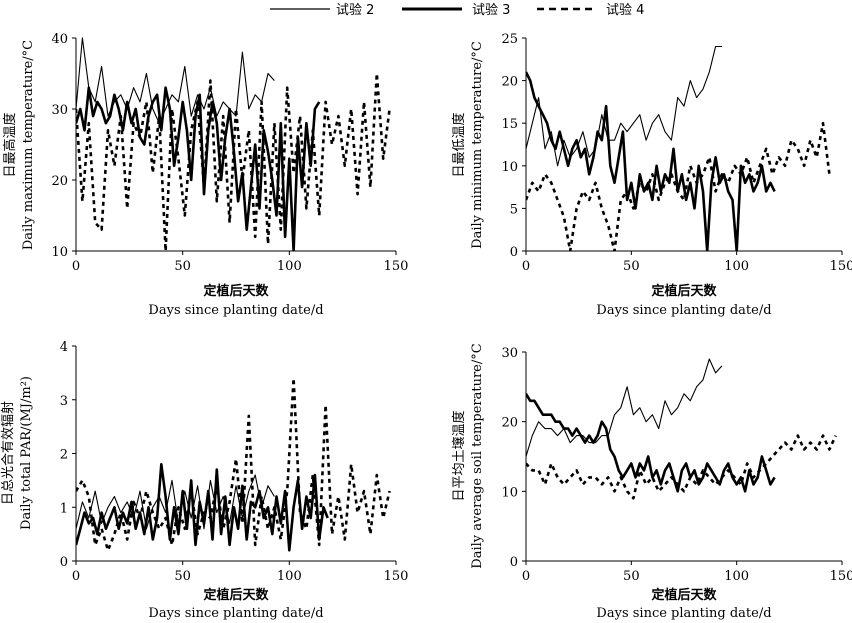  Describe the element at coordinates (64, 401) in the screenshot. I see `y-tick-label: 3` at that location.